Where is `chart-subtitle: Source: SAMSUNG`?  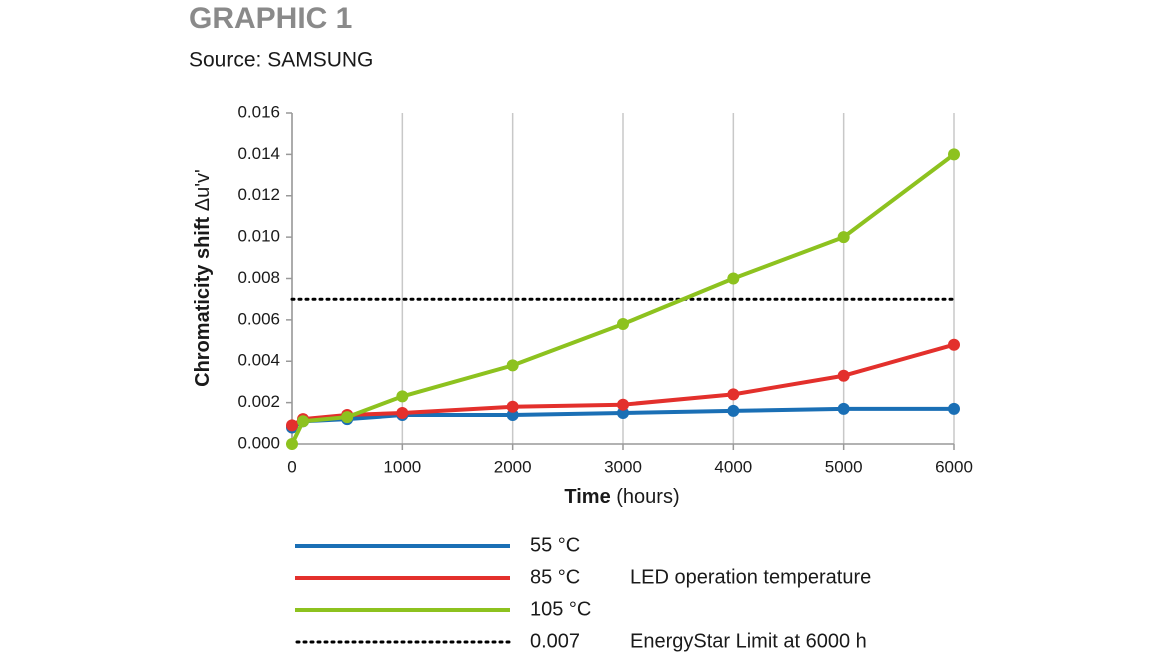
chart-subtitle: Source: SAMSUNG is located at coordinates (281, 60).